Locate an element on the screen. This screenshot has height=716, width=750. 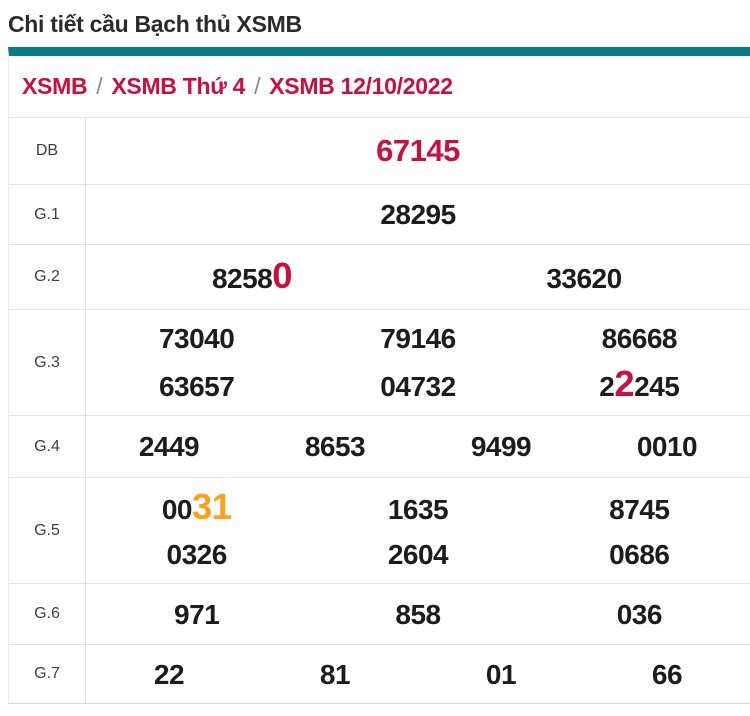
prize-number: 2604 is located at coordinates (417, 554).